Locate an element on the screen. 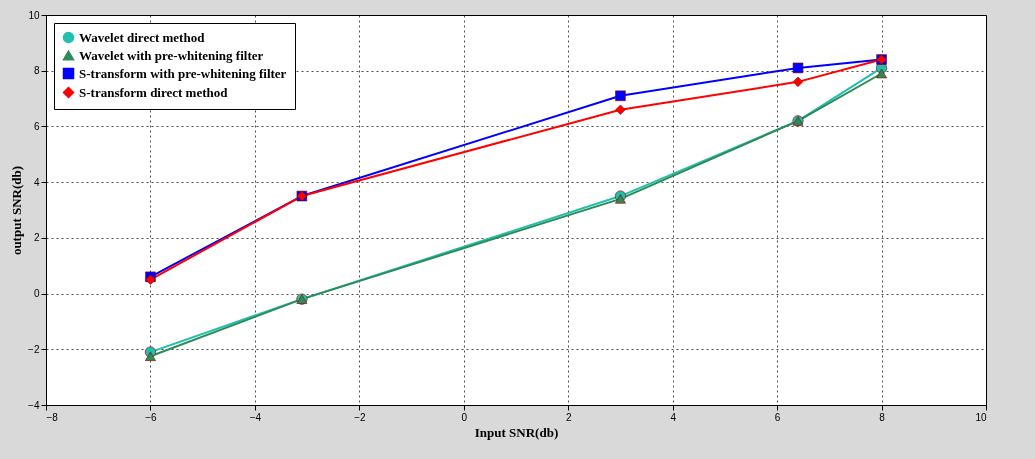 Image resolution: width=1035 pixels, height=459 pixels. legend-label: S-transform with pre-whitening filter is located at coordinates (183, 73).